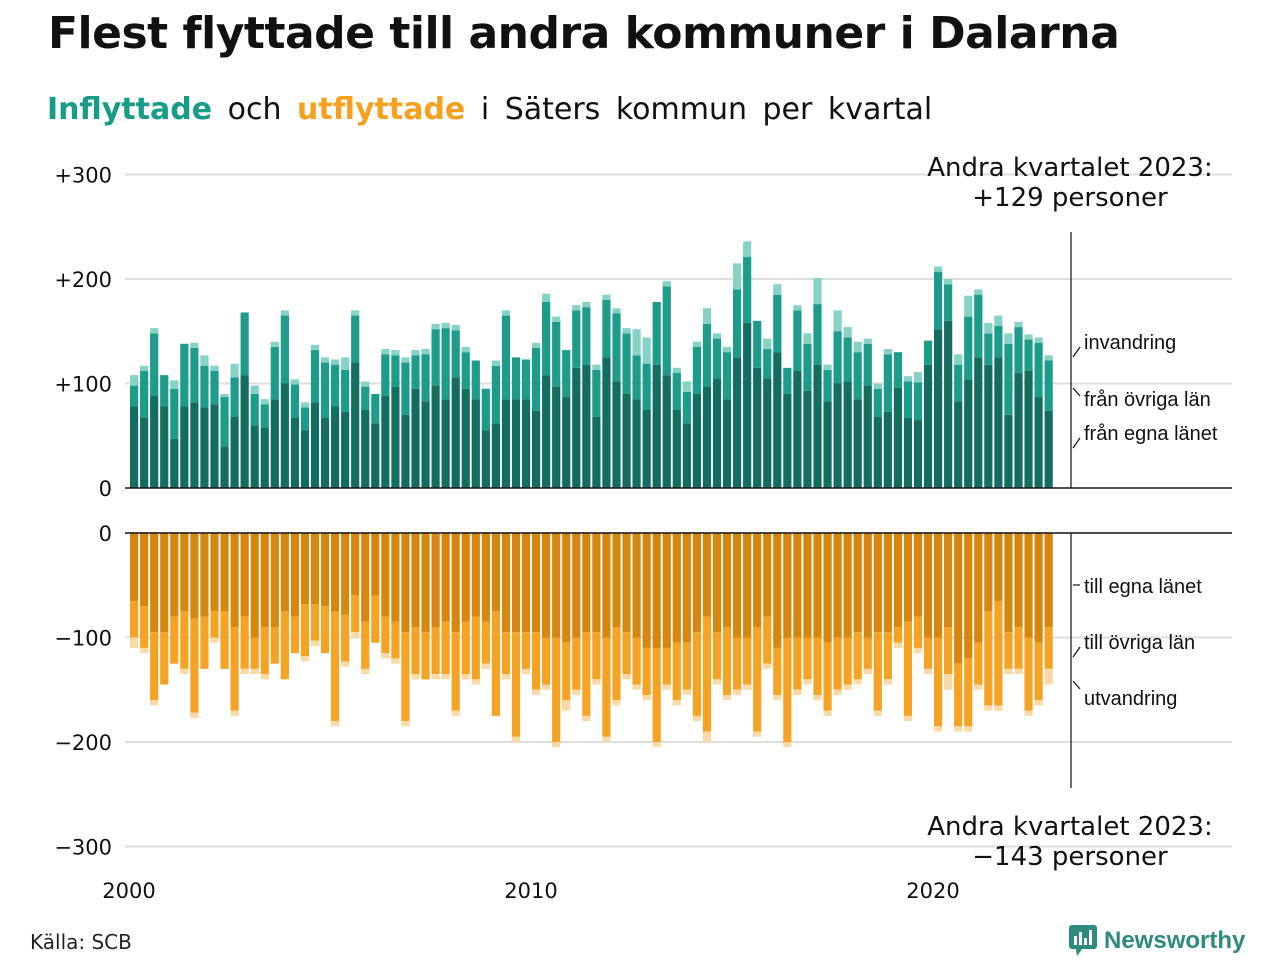  I want to click on subtitle-inflyttade: Inflyttade, so click(130, 109).